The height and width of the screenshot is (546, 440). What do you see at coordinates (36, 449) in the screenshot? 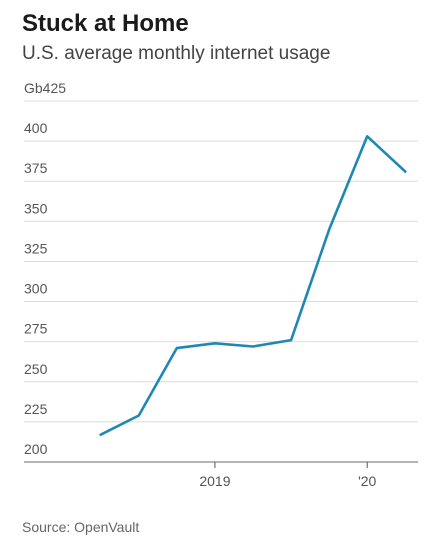
I see `y-tick-label: 200` at bounding box center [36, 449].